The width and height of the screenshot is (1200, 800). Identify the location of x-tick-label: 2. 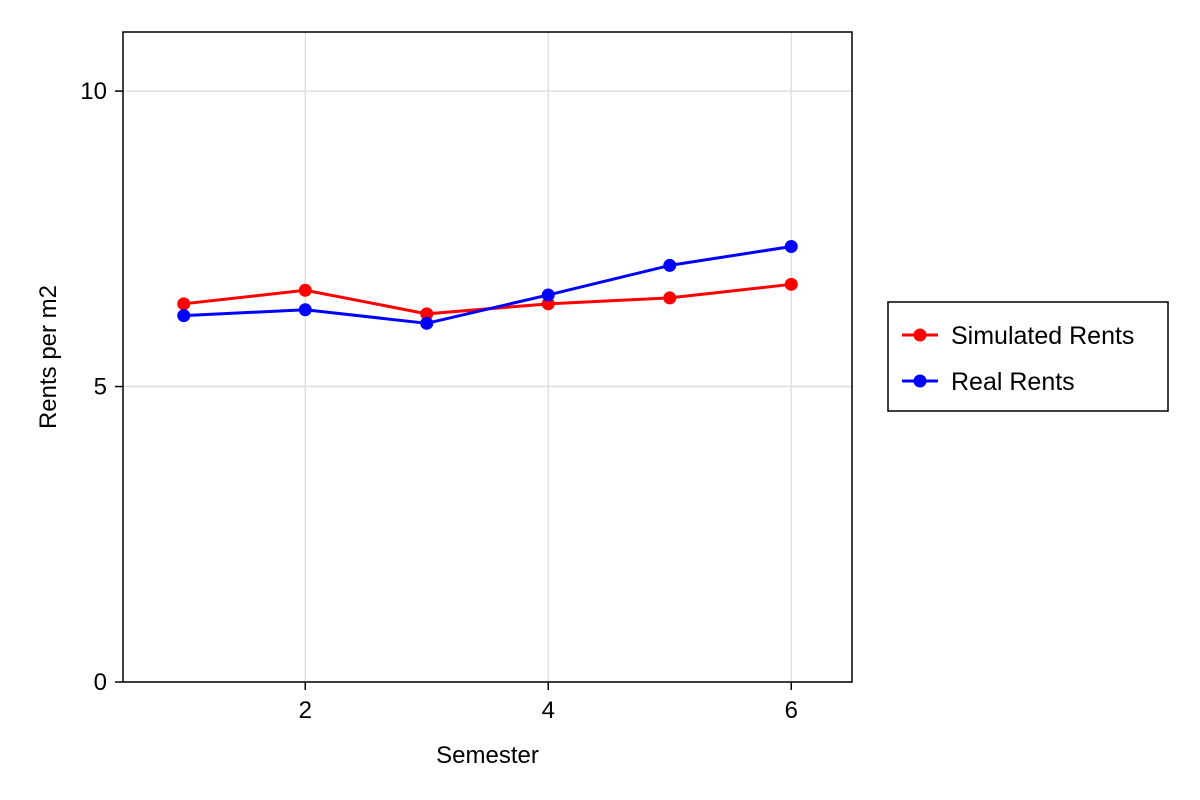
(305, 710).